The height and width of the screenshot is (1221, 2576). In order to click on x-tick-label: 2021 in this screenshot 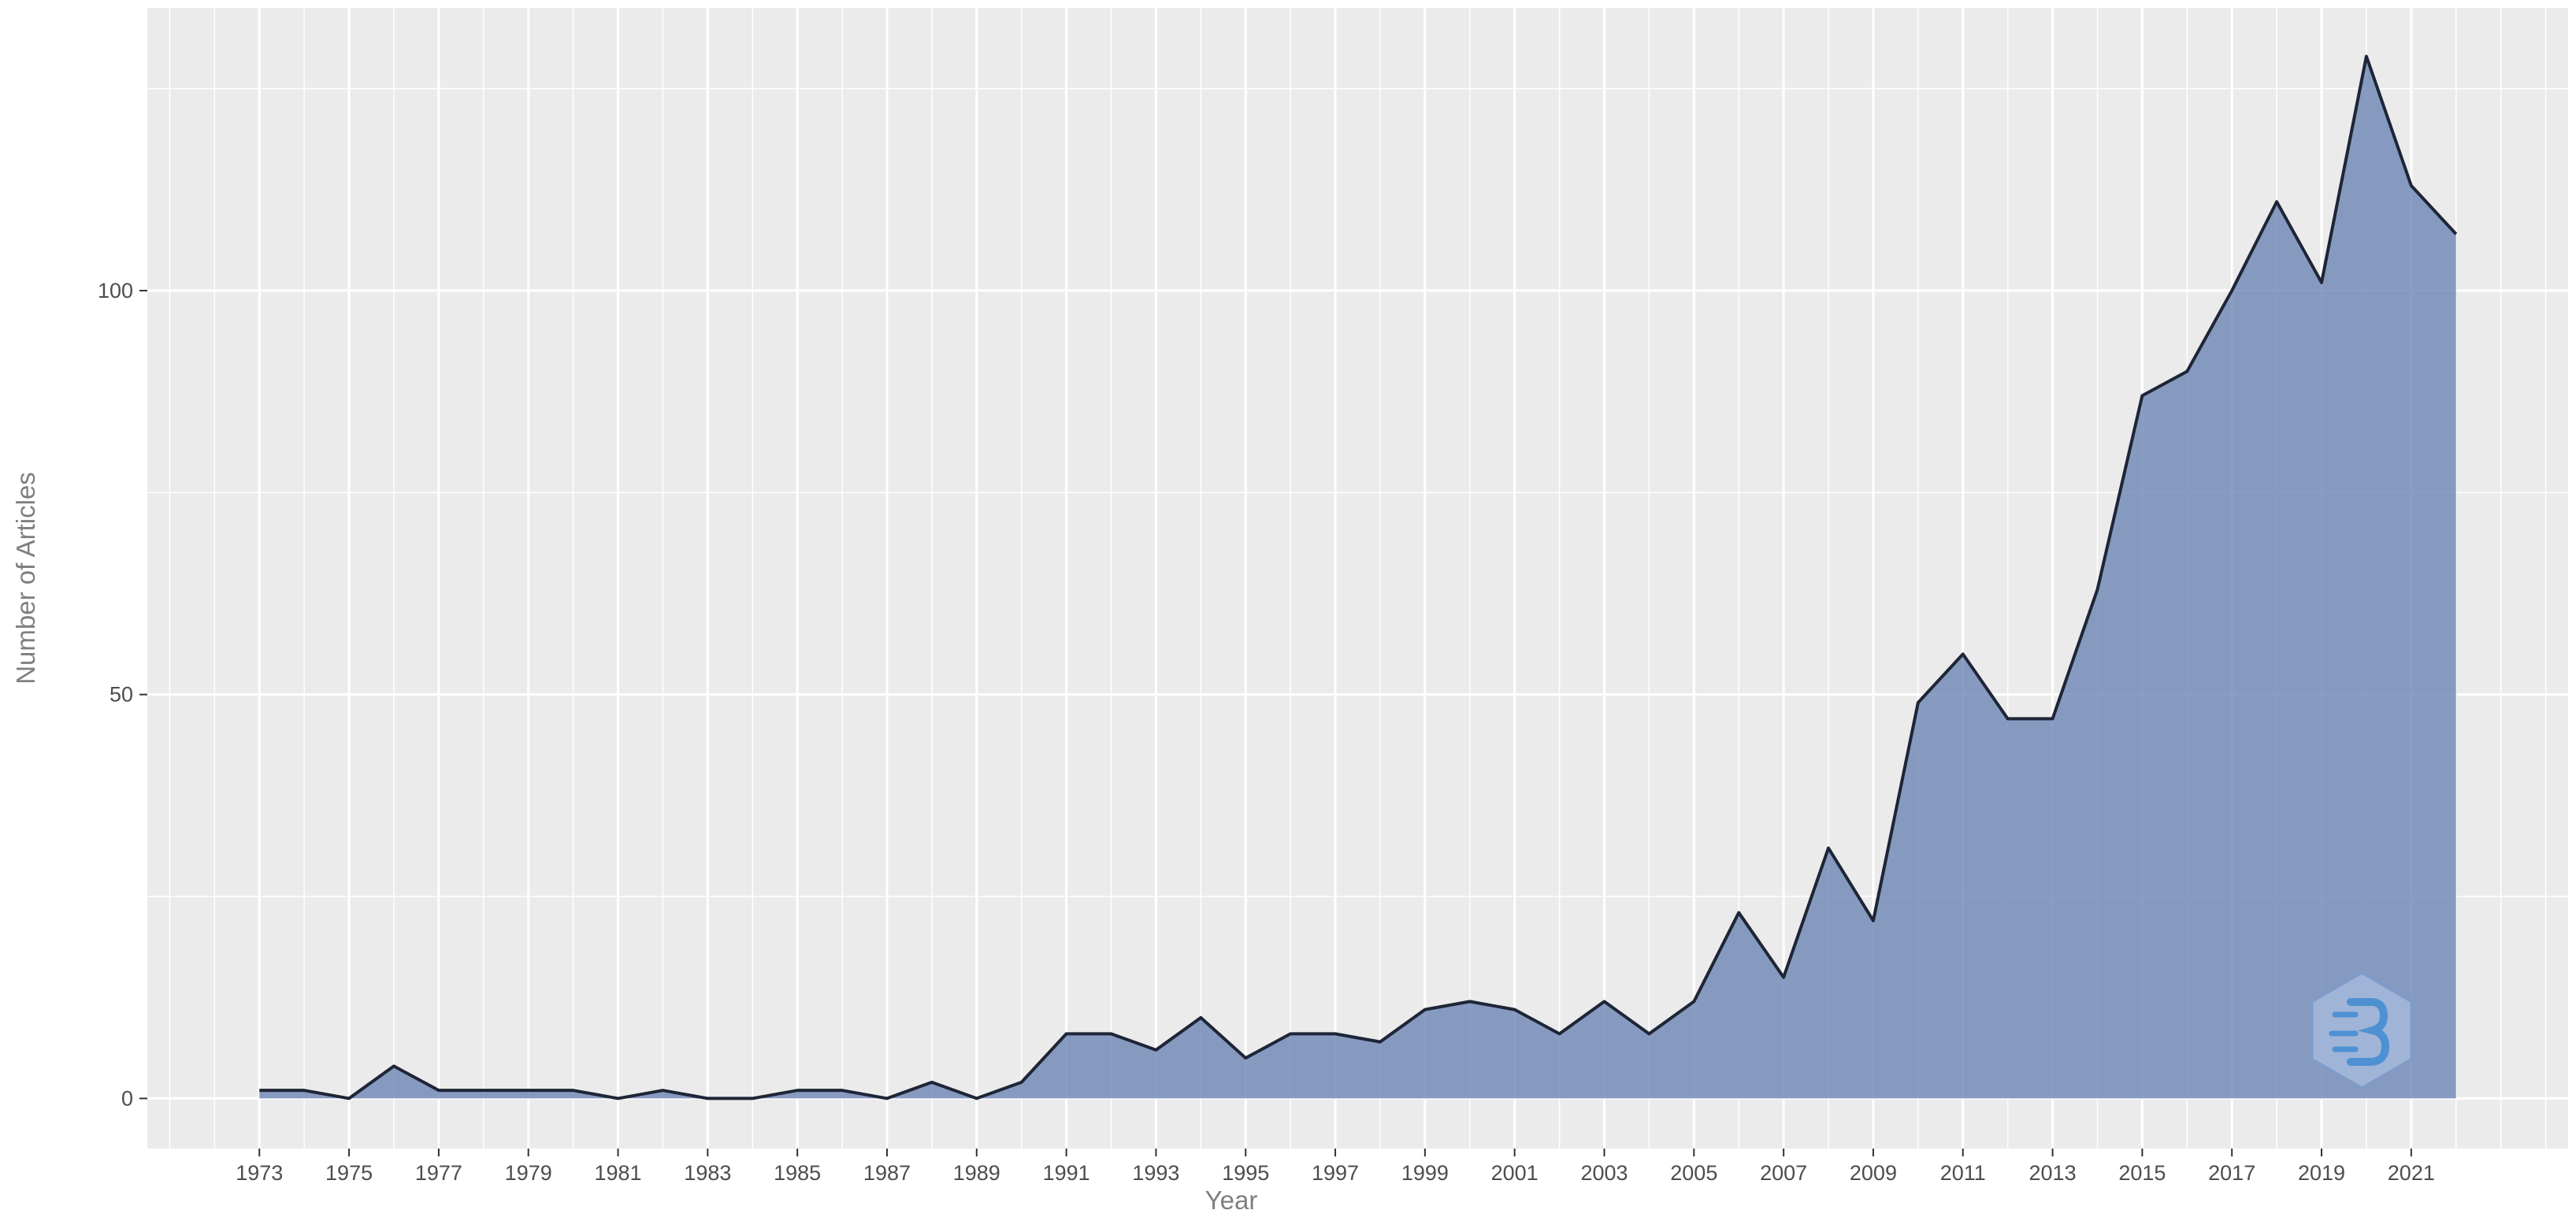, I will do `click(2411, 1173)`.